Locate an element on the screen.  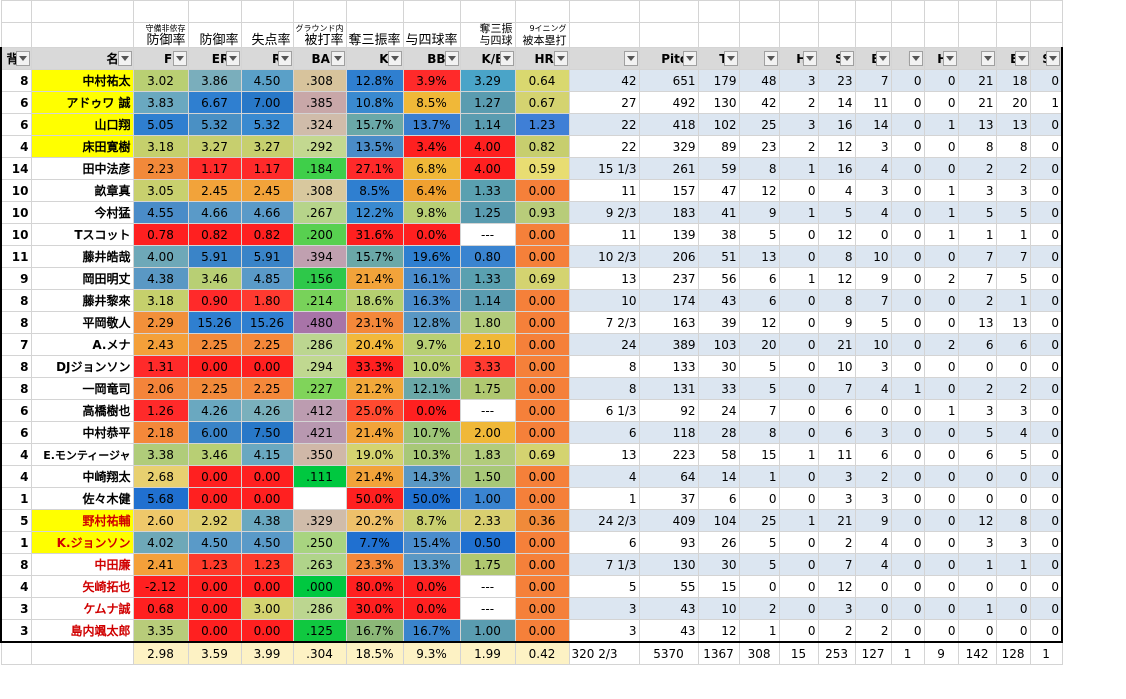
player-name-cell: A.メナ is located at coordinates (82, 344).